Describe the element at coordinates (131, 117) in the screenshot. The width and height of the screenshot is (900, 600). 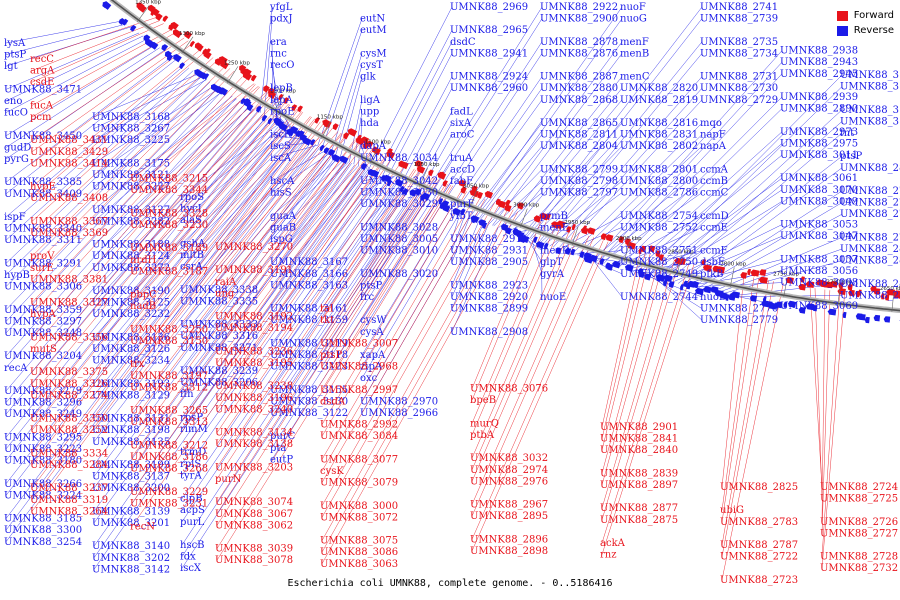
I see `reverse-gene-label: UMNK88_3168` at that location.